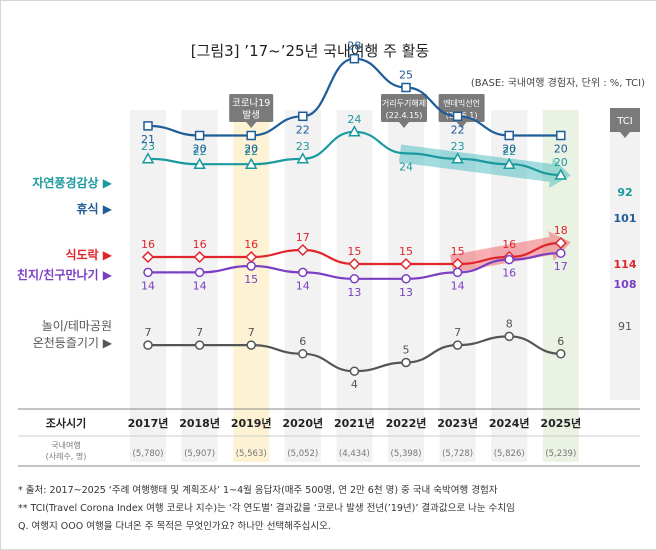  I want to click on series-name-play: 놀이/테마공원 온천등즐기기 ▶, so click(73, 334).